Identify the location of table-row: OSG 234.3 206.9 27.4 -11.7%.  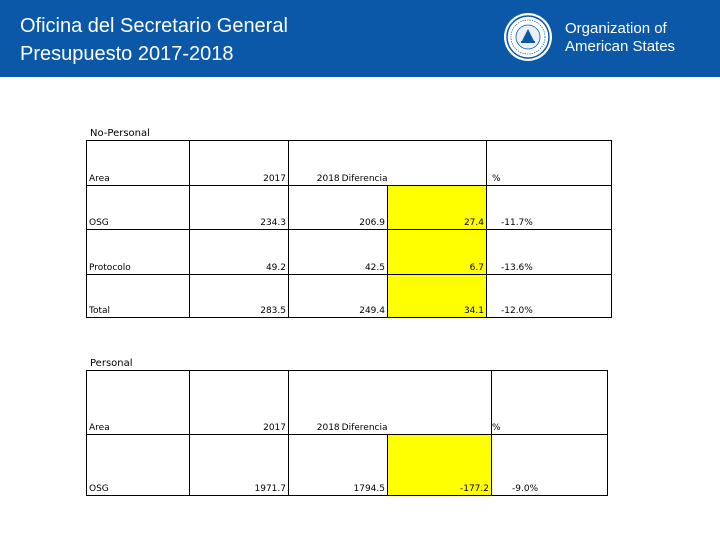
(349, 207).